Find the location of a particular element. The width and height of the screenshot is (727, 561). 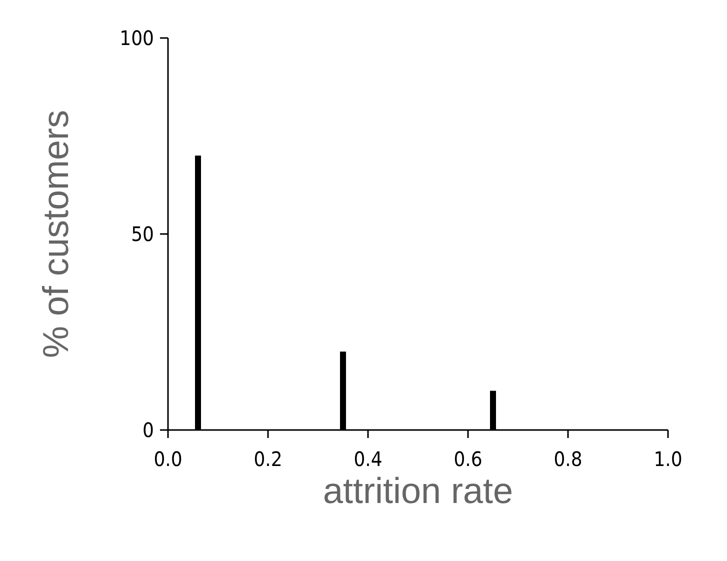

x-tick-label: 0.6 is located at coordinates (468, 459).